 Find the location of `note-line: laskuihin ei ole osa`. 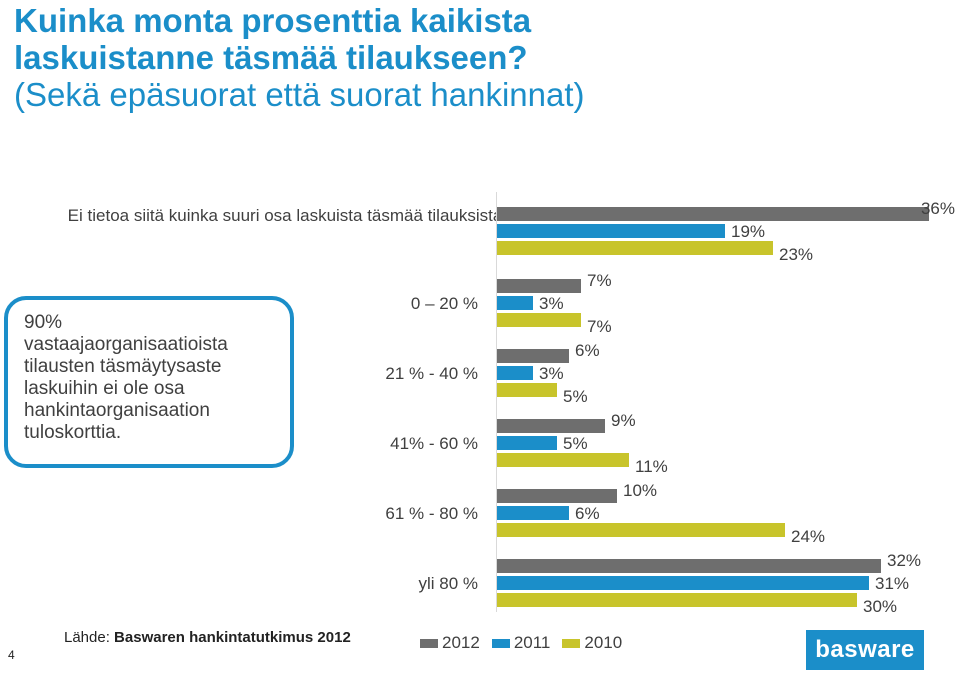

note-line: laskuihin ei ole osa is located at coordinates (104, 388).